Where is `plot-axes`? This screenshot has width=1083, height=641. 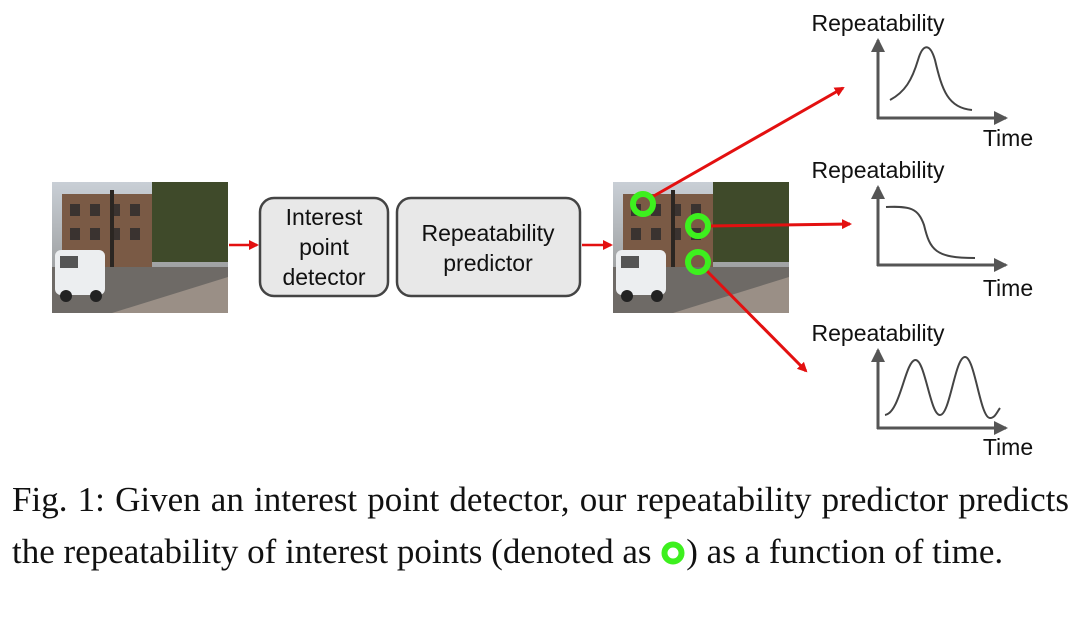 plot-axes is located at coordinates (939, 236).